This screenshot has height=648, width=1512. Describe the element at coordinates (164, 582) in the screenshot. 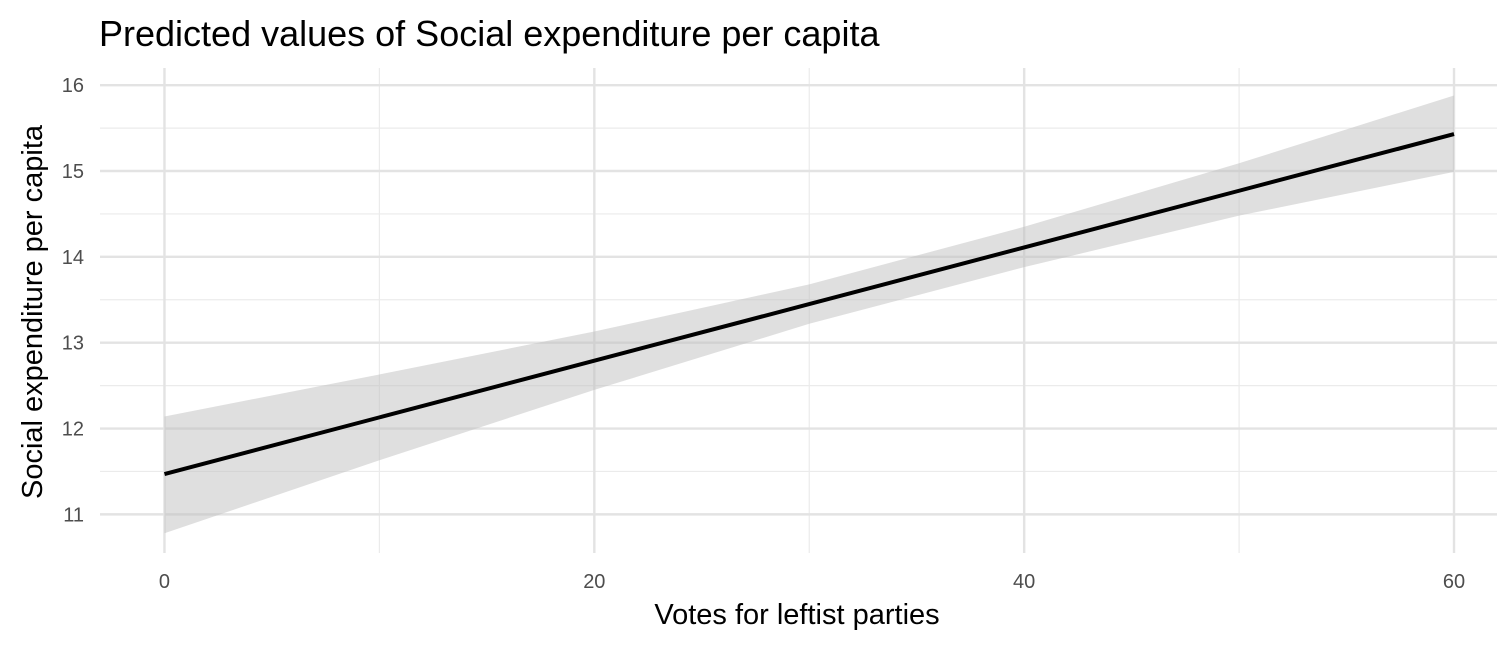

I see `x-tick-label: 0` at that location.